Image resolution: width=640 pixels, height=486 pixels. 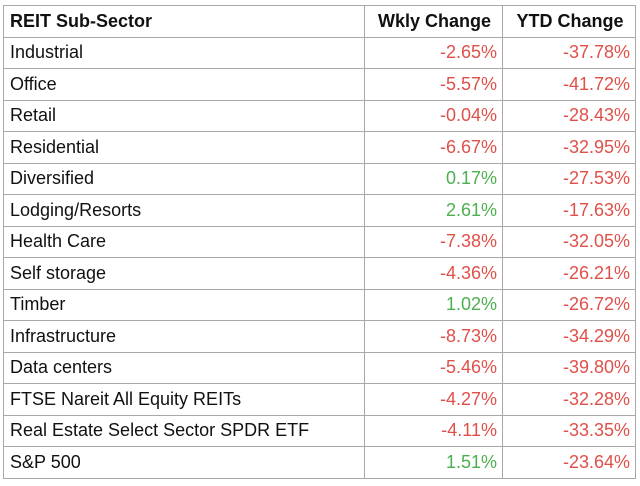 What do you see at coordinates (569, 84) in the screenshot?
I see `ytd-change-cell: -41.72%` at bounding box center [569, 84].